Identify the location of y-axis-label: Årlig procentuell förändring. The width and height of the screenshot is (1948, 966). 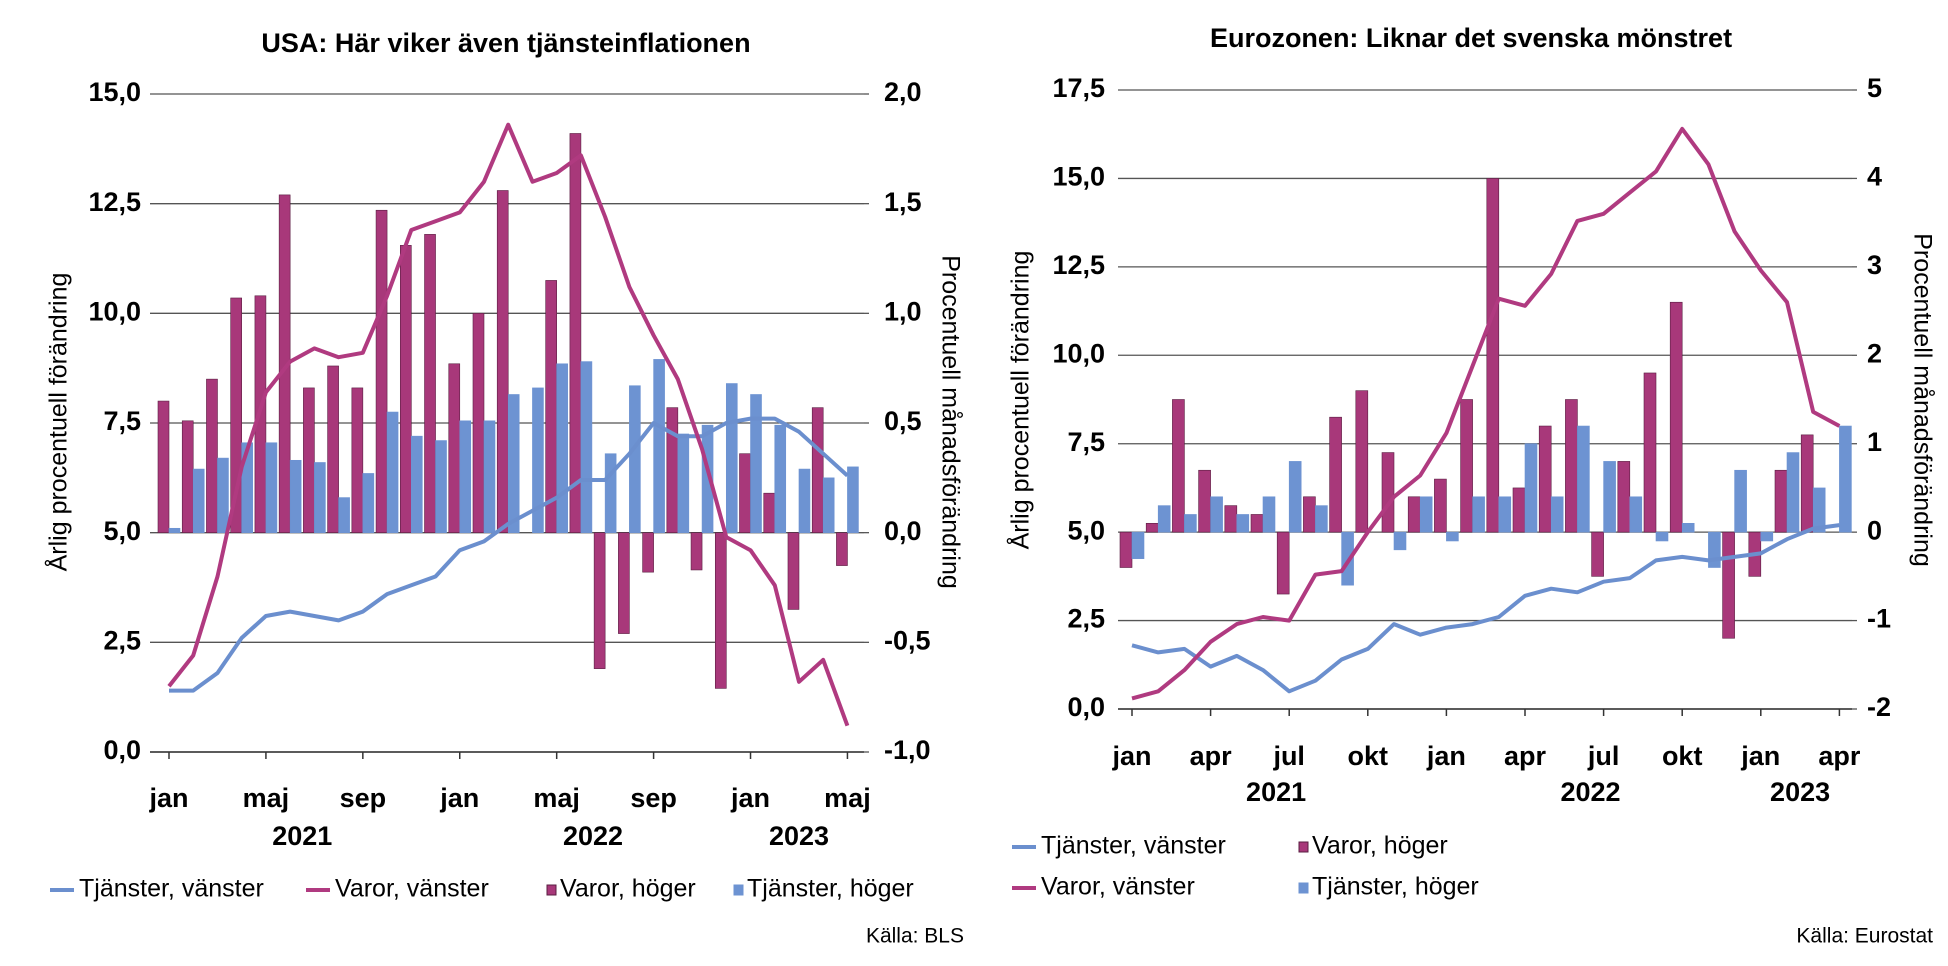
(1020, 400).